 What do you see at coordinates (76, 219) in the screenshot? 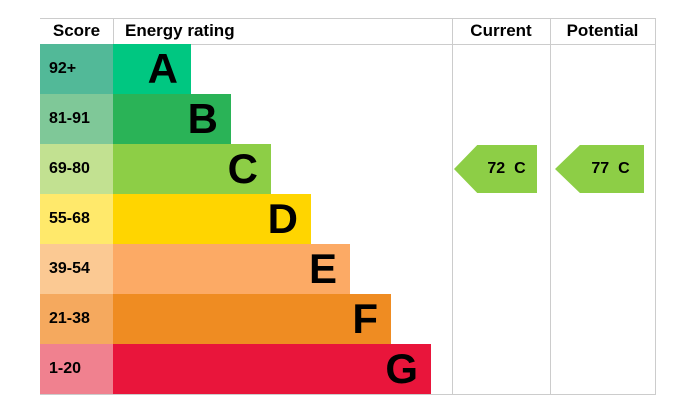
I see `score-range-d: 55-68` at bounding box center [76, 219].